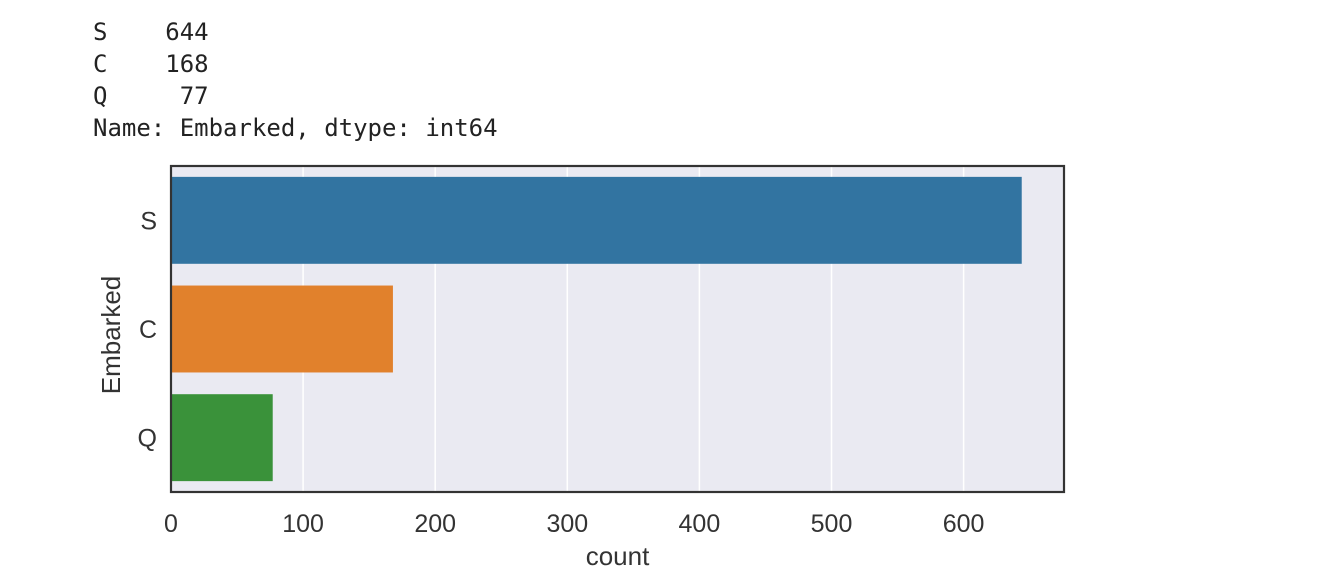  I want to click on y-tick-label: C, so click(148, 330).